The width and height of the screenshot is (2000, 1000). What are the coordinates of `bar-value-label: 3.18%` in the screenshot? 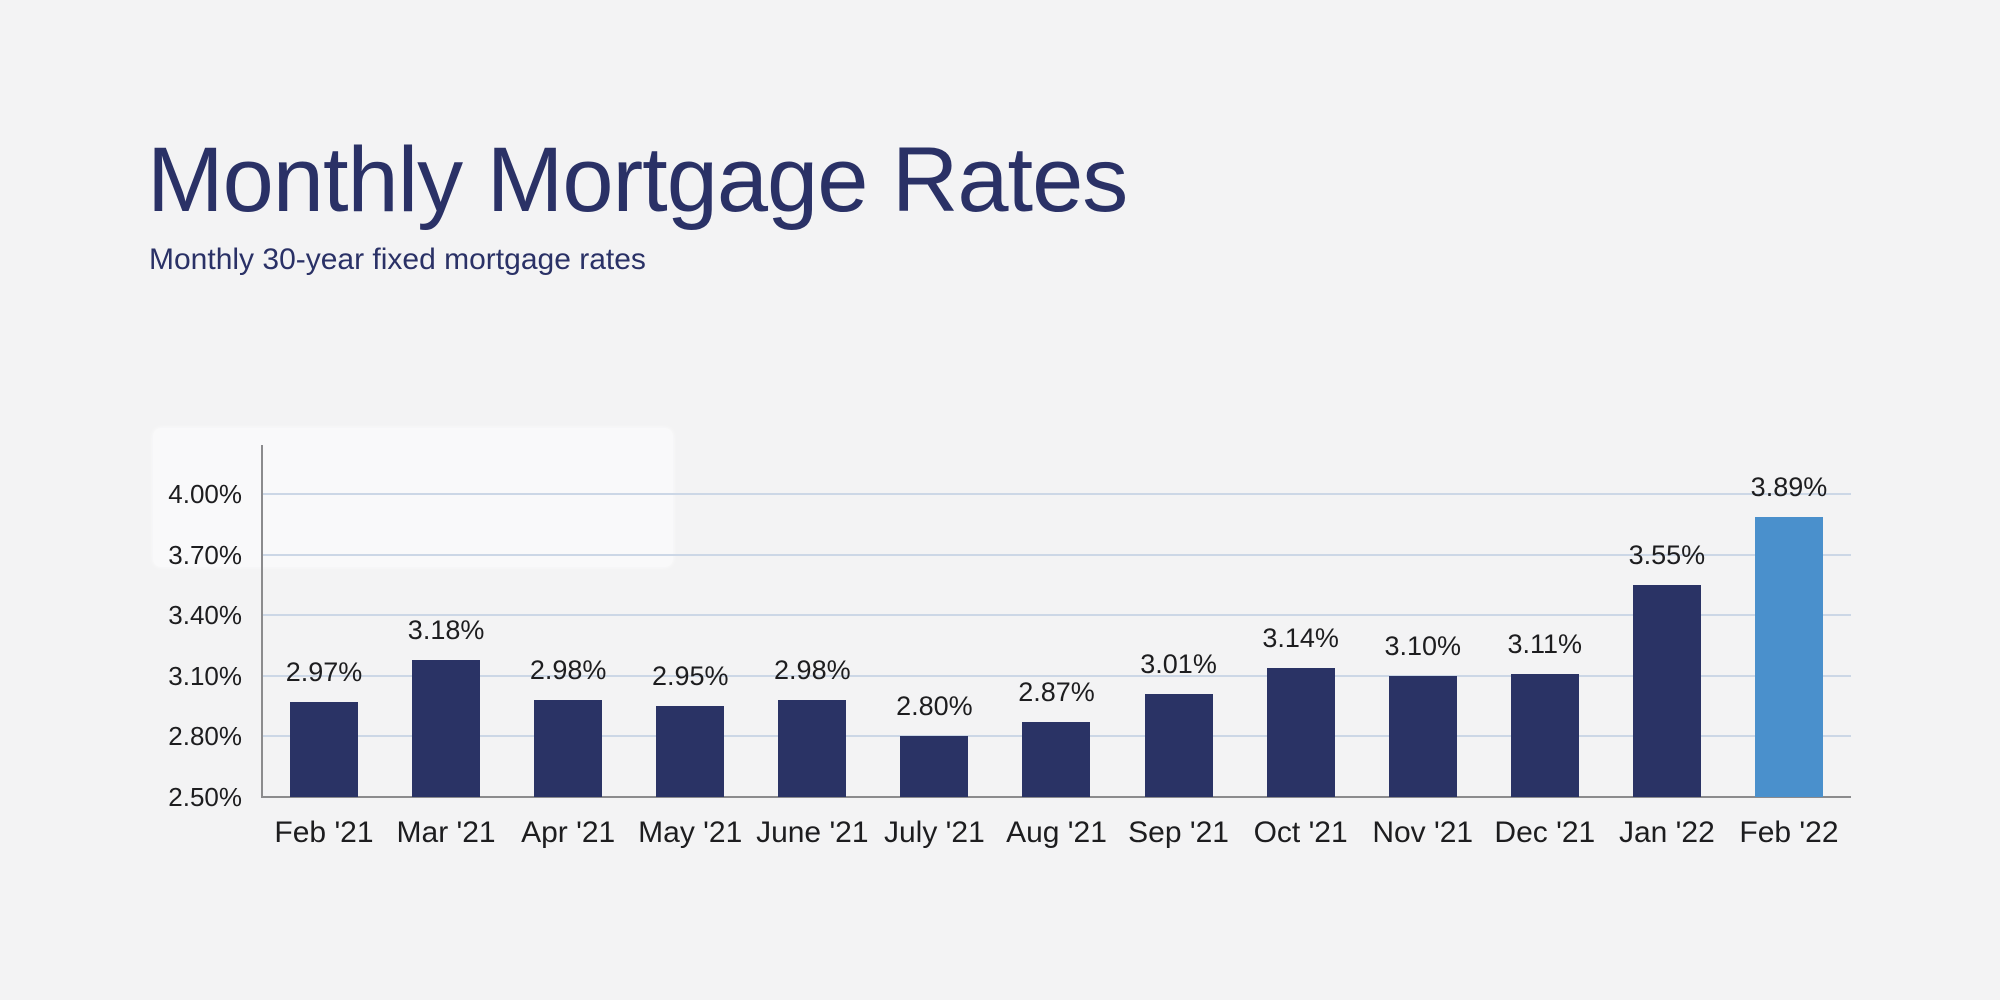 It's located at (446, 629).